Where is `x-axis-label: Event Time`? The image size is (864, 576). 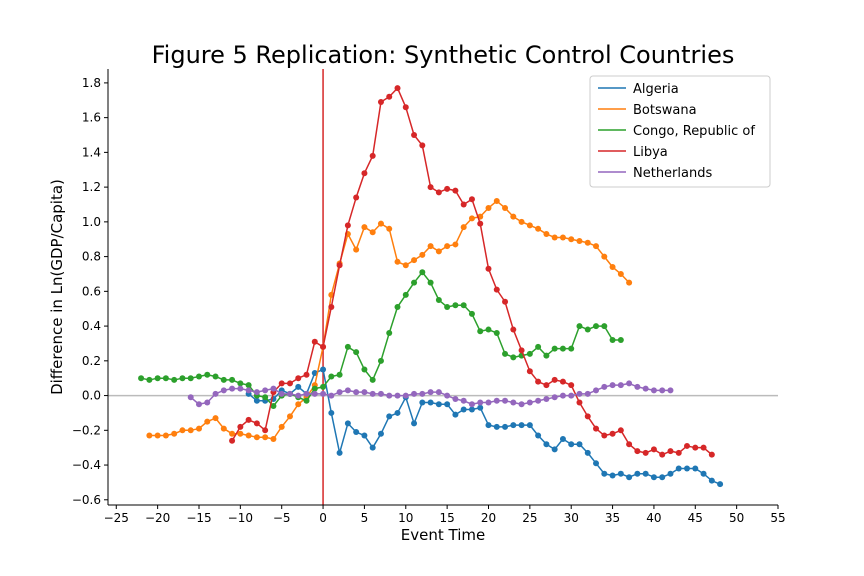
x-axis-label: Event Time is located at coordinates (443, 535).